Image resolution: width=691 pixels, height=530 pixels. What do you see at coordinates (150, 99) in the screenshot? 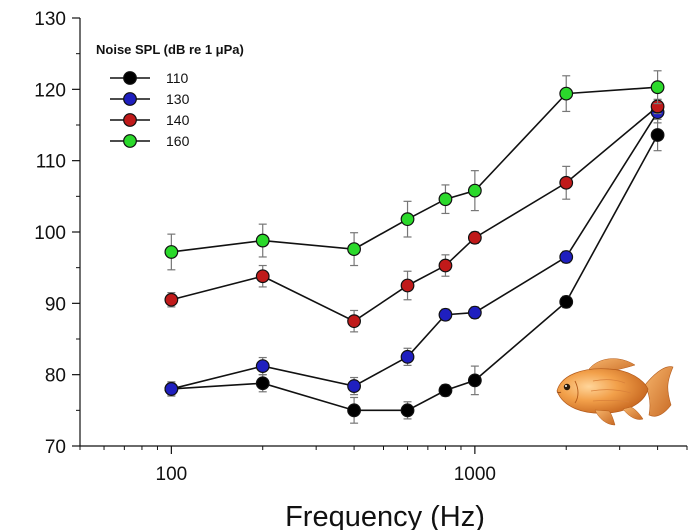
I see `legend-item-130: 130` at bounding box center [150, 99].